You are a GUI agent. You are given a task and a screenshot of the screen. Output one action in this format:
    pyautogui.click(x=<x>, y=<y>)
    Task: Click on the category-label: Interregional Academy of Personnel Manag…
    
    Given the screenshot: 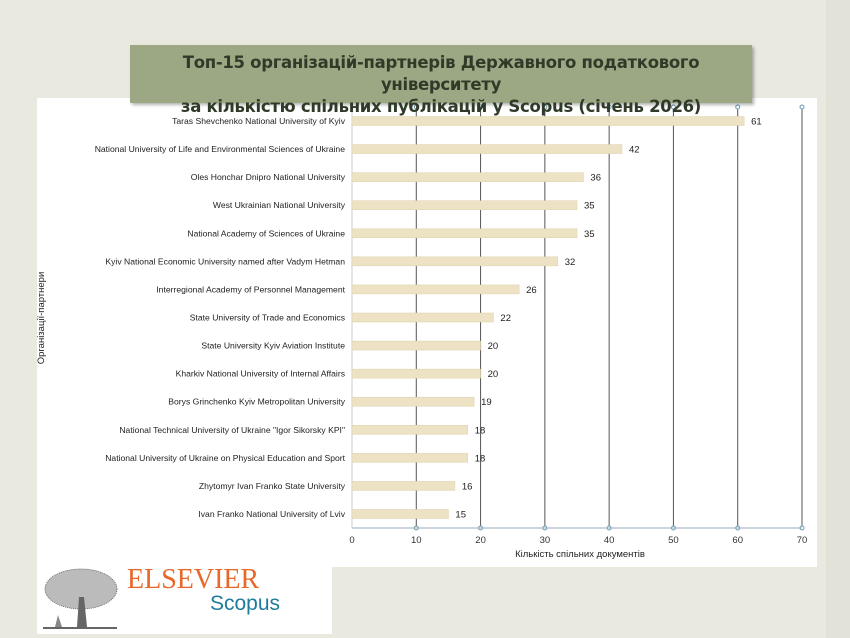 What is the action you would take?
    pyautogui.click(x=250, y=289)
    